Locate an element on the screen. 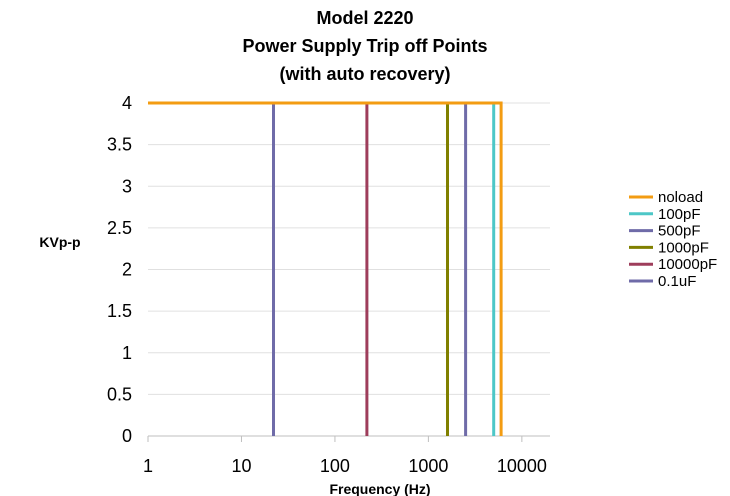  x-tick-label: 10000 is located at coordinates (522, 466).